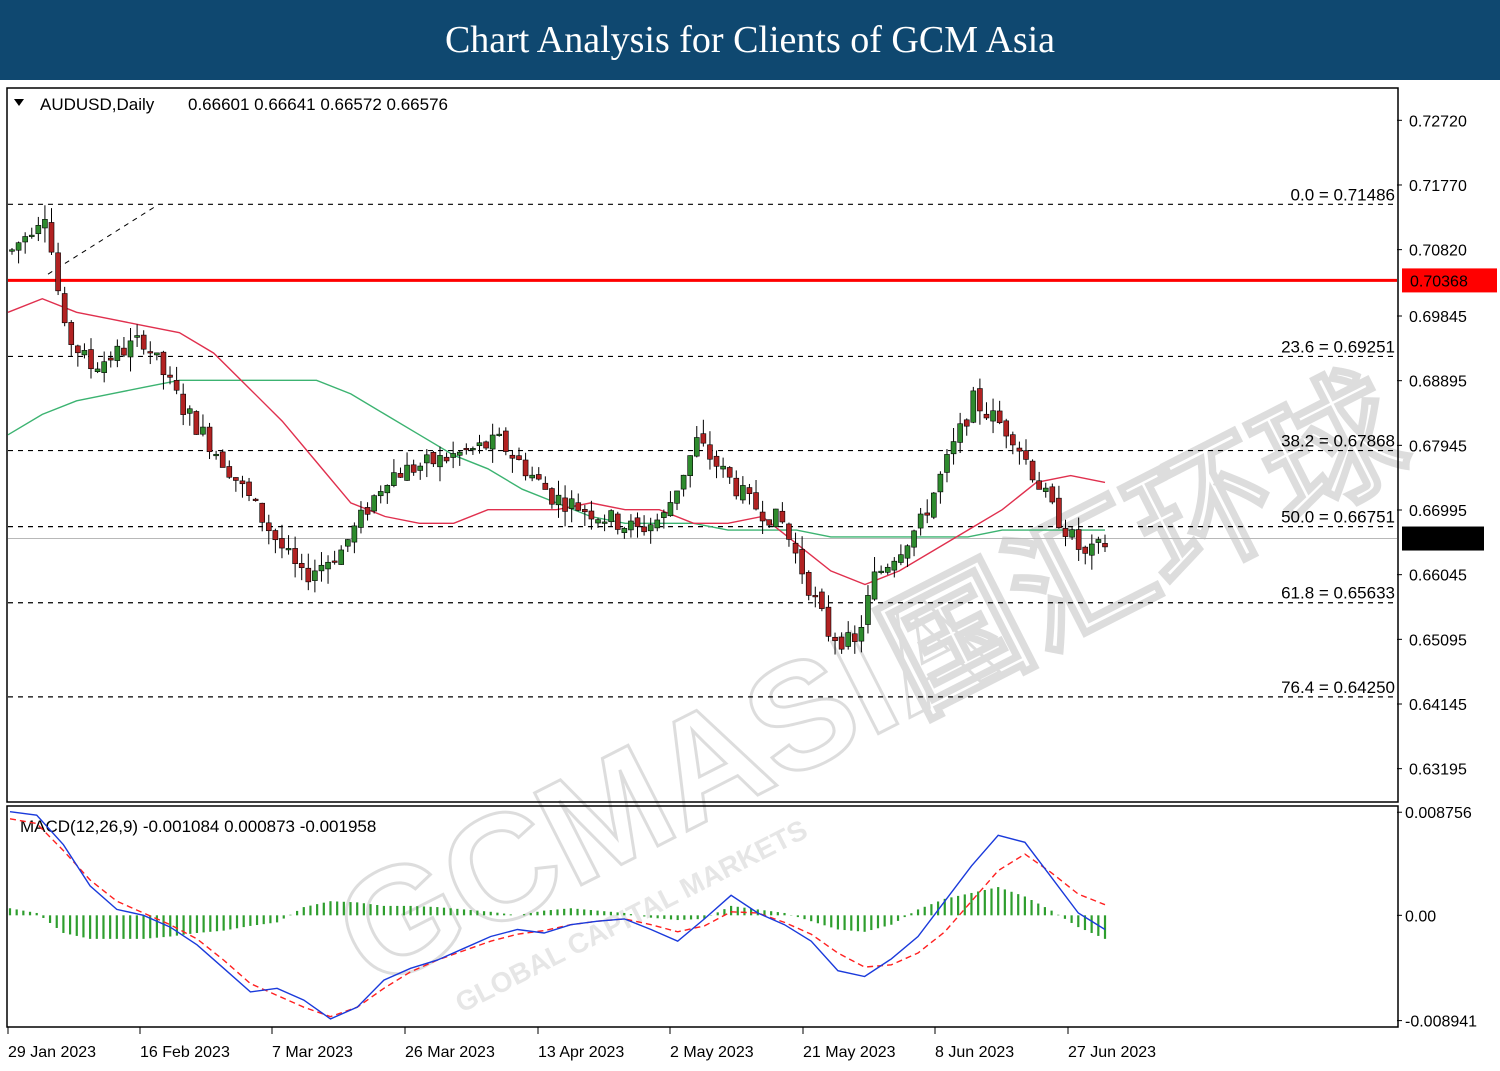 The image size is (1500, 1071). Describe the element at coordinates (1338, 687) in the screenshot. I see `fib-level-label: 76.4 = 0.64250` at that location.